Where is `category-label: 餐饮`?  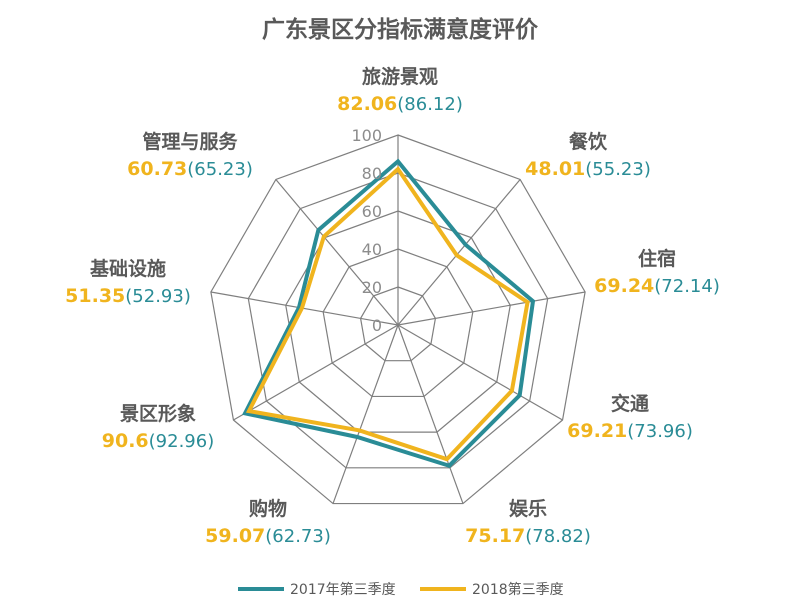
category-label: 餐饮 is located at coordinates (588, 141).